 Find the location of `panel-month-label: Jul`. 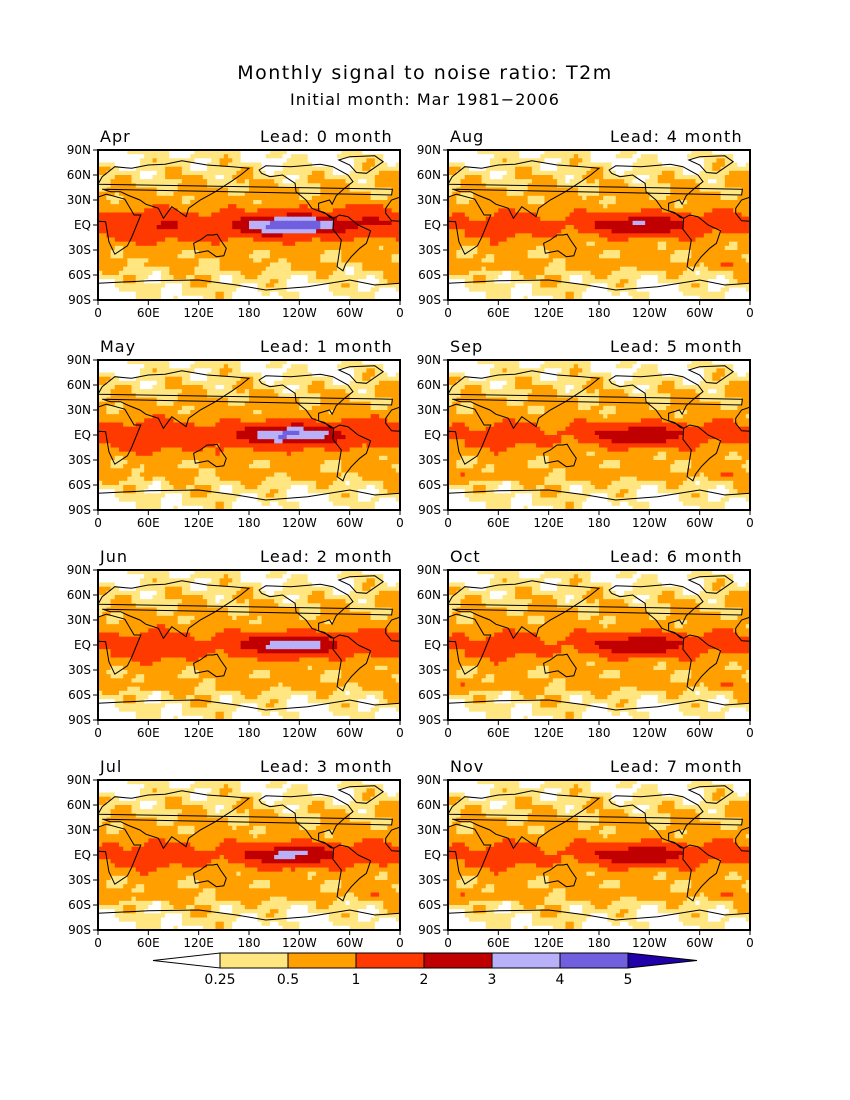

panel-month-label: Jul is located at coordinates (110, 766).